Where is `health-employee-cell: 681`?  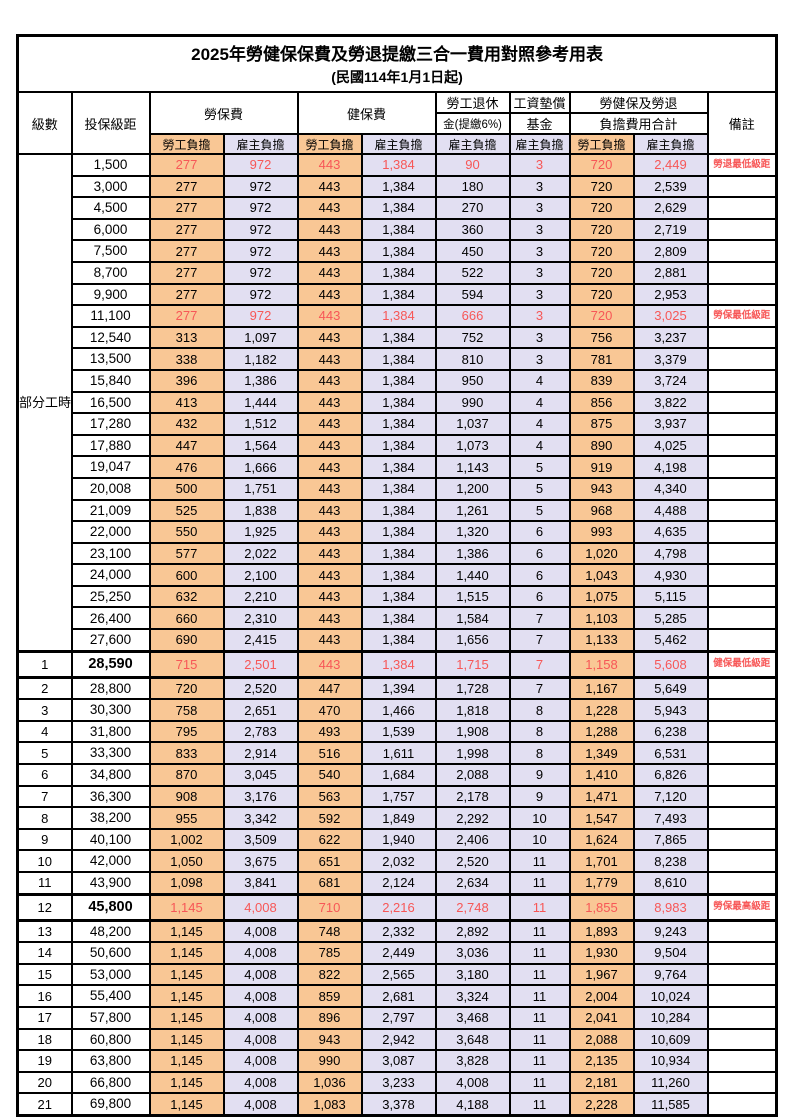
health-employee-cell: 681 is located at coordinates (329, 883).